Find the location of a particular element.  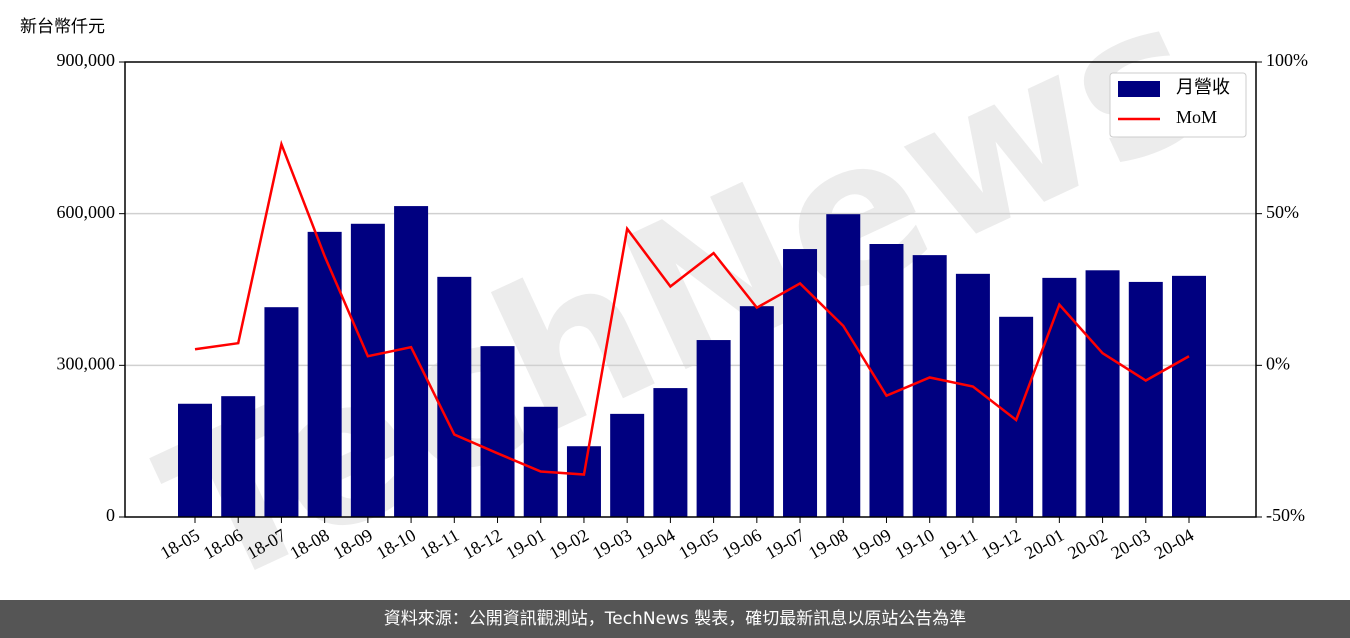

x-tick-label: 20-03 is located at coordinates (1130, 544).